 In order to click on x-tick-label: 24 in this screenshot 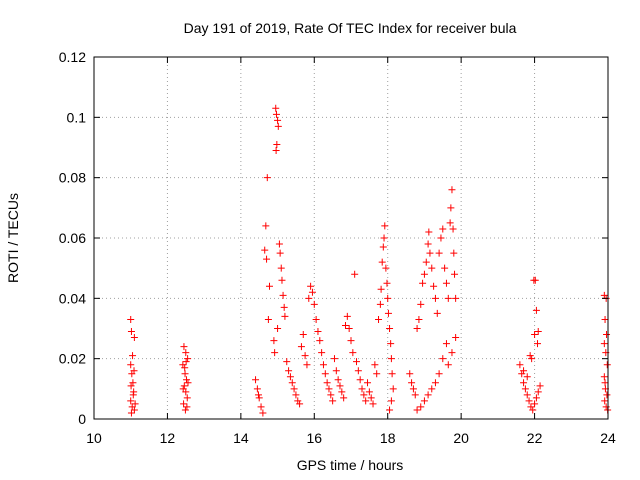, I will do `click(608, 438)`.